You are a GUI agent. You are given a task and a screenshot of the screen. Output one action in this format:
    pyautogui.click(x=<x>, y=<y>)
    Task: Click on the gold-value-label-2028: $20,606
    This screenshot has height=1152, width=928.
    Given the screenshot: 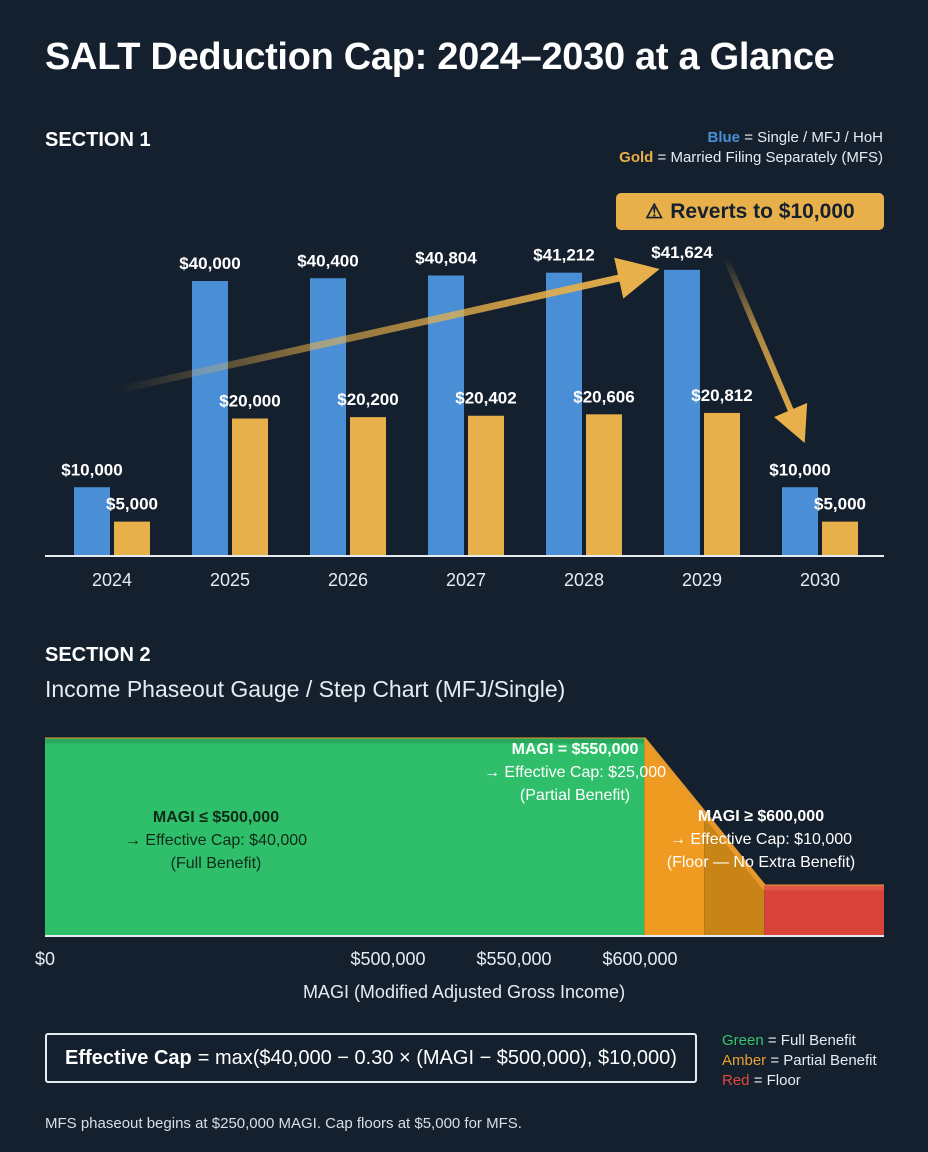 What is the action you would take?
    pyautogui.click(x=603, y=396)
    